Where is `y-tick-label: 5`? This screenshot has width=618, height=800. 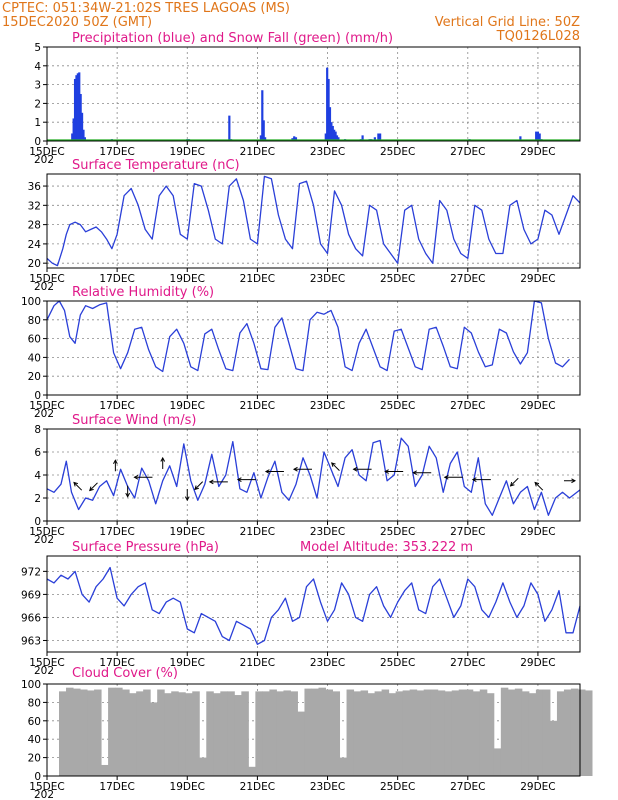
y-tick-label: 5 is located at coordinates (37, 48).